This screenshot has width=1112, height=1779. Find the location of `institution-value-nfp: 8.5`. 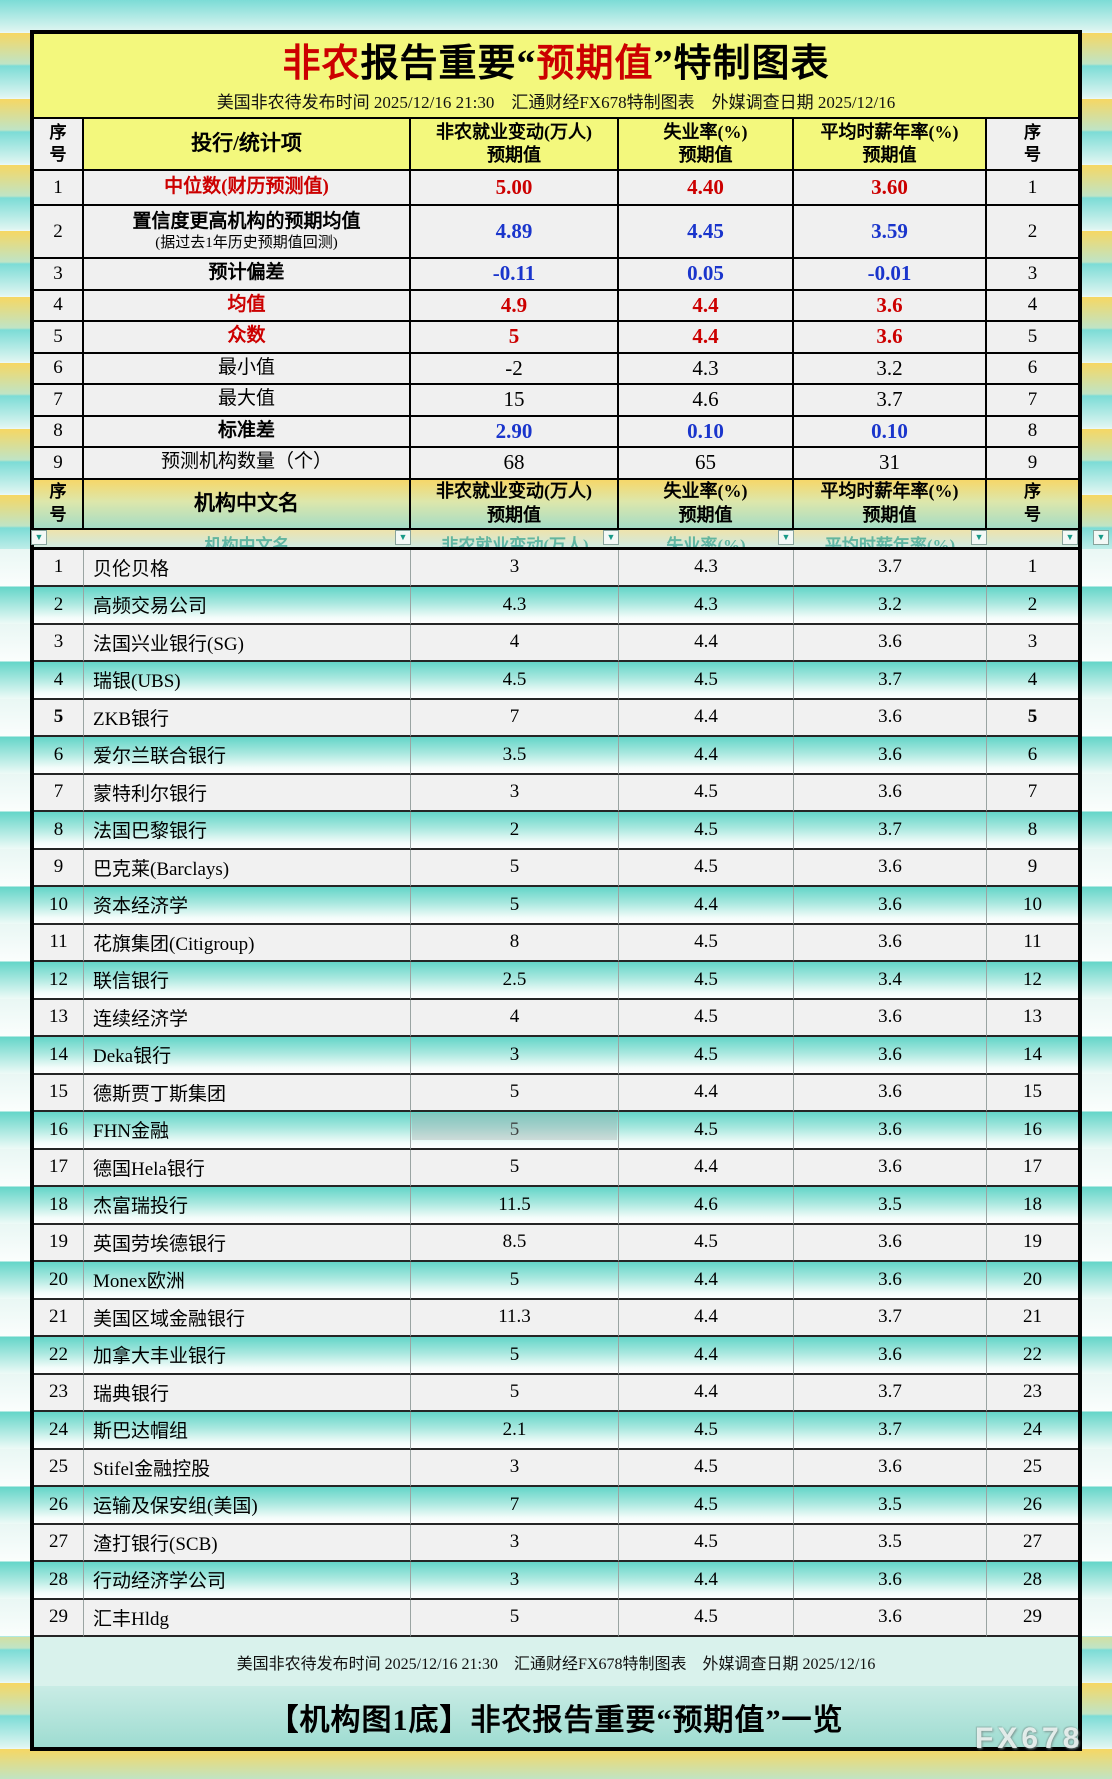

institution-value-nfp: 8.5 is located at coordinates (515, 1243).